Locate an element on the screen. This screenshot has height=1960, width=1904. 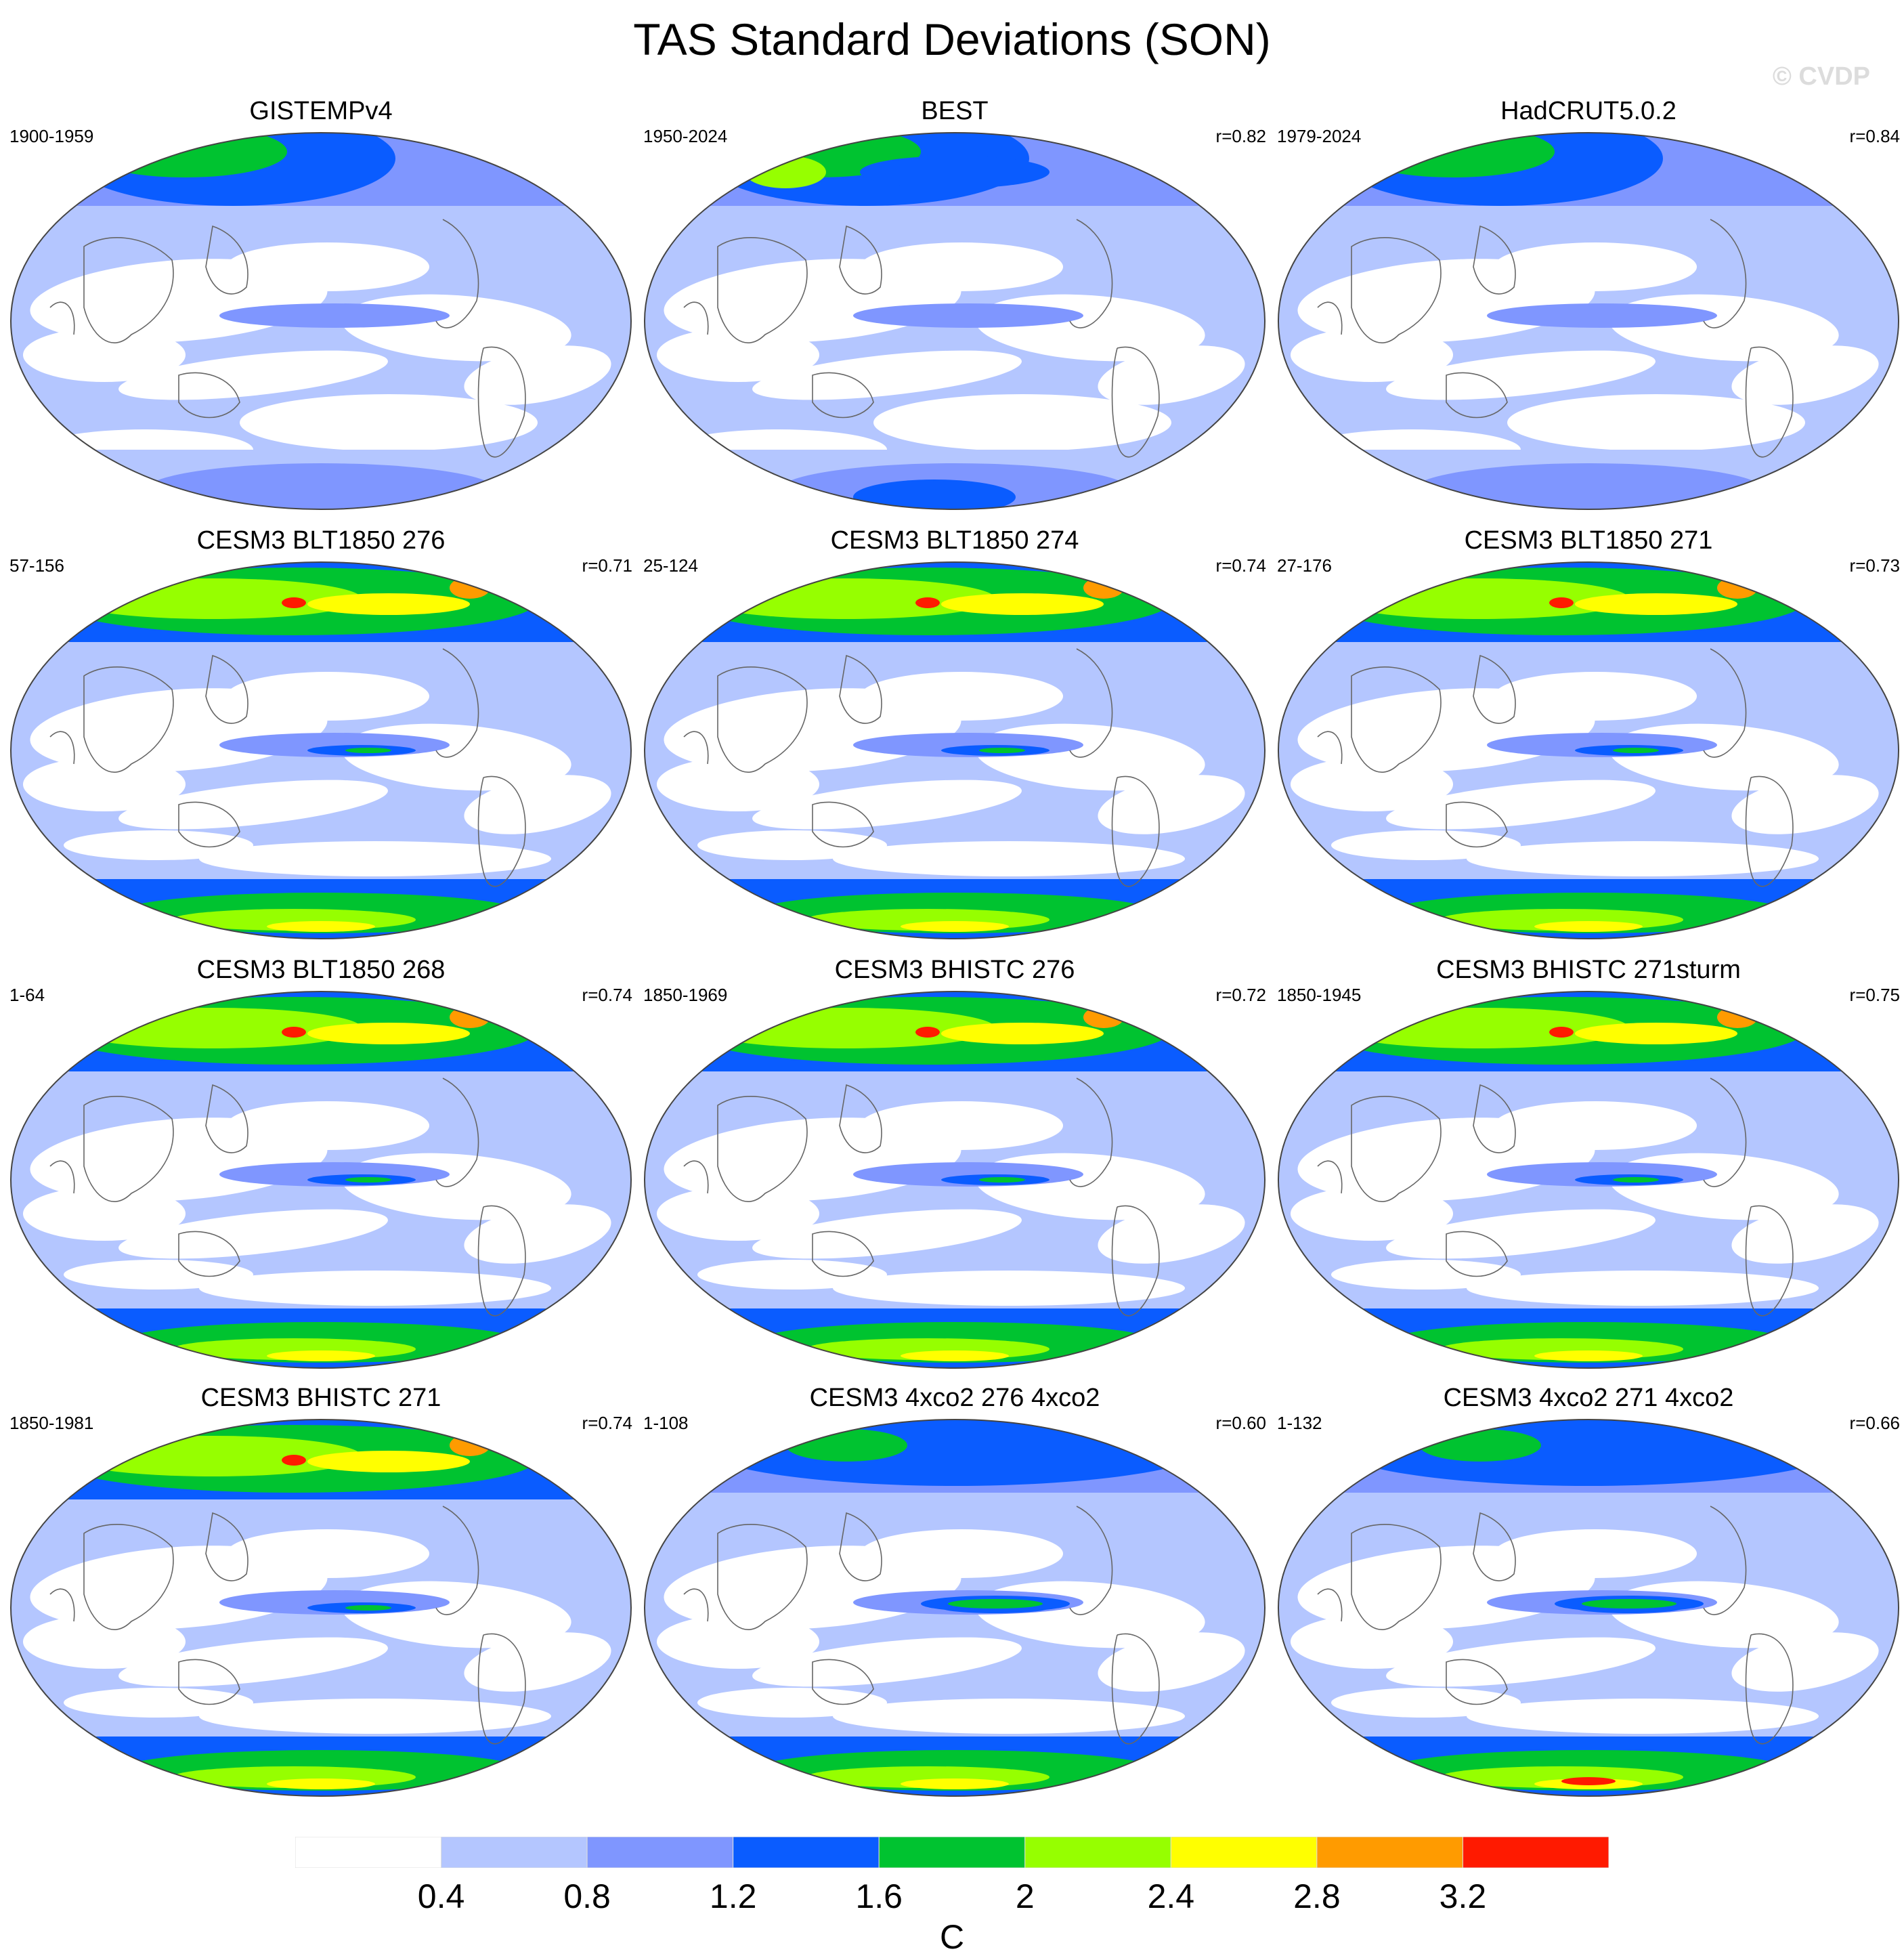
panel-period: 1850-1945 is located at coordinates (1320, 995).